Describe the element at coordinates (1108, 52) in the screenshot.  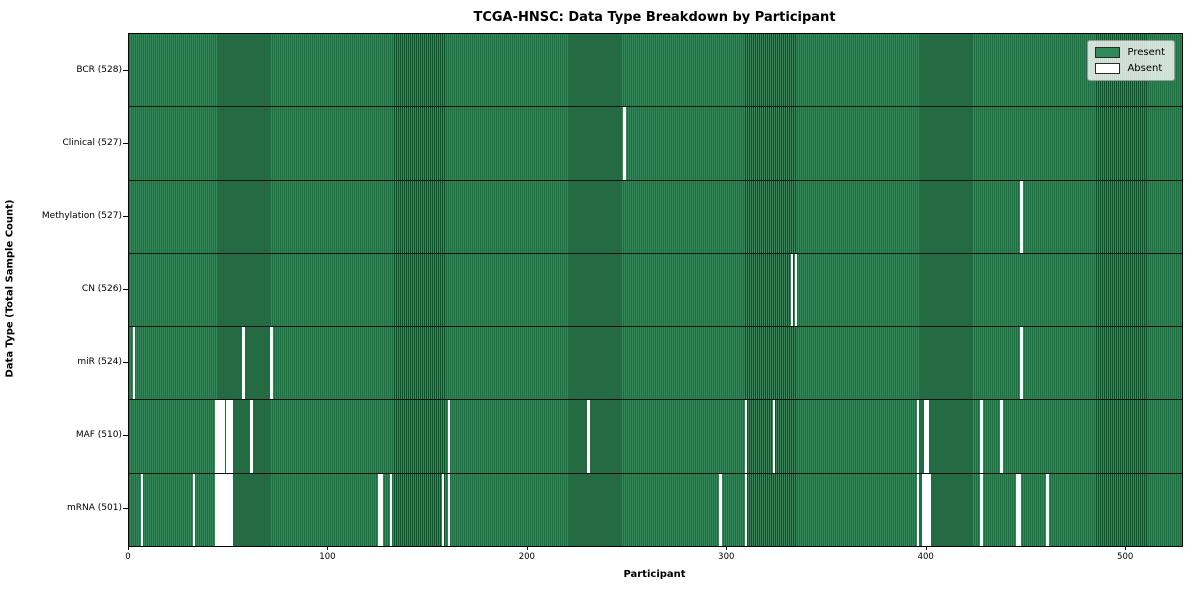
I see `present-swatch` at that location.